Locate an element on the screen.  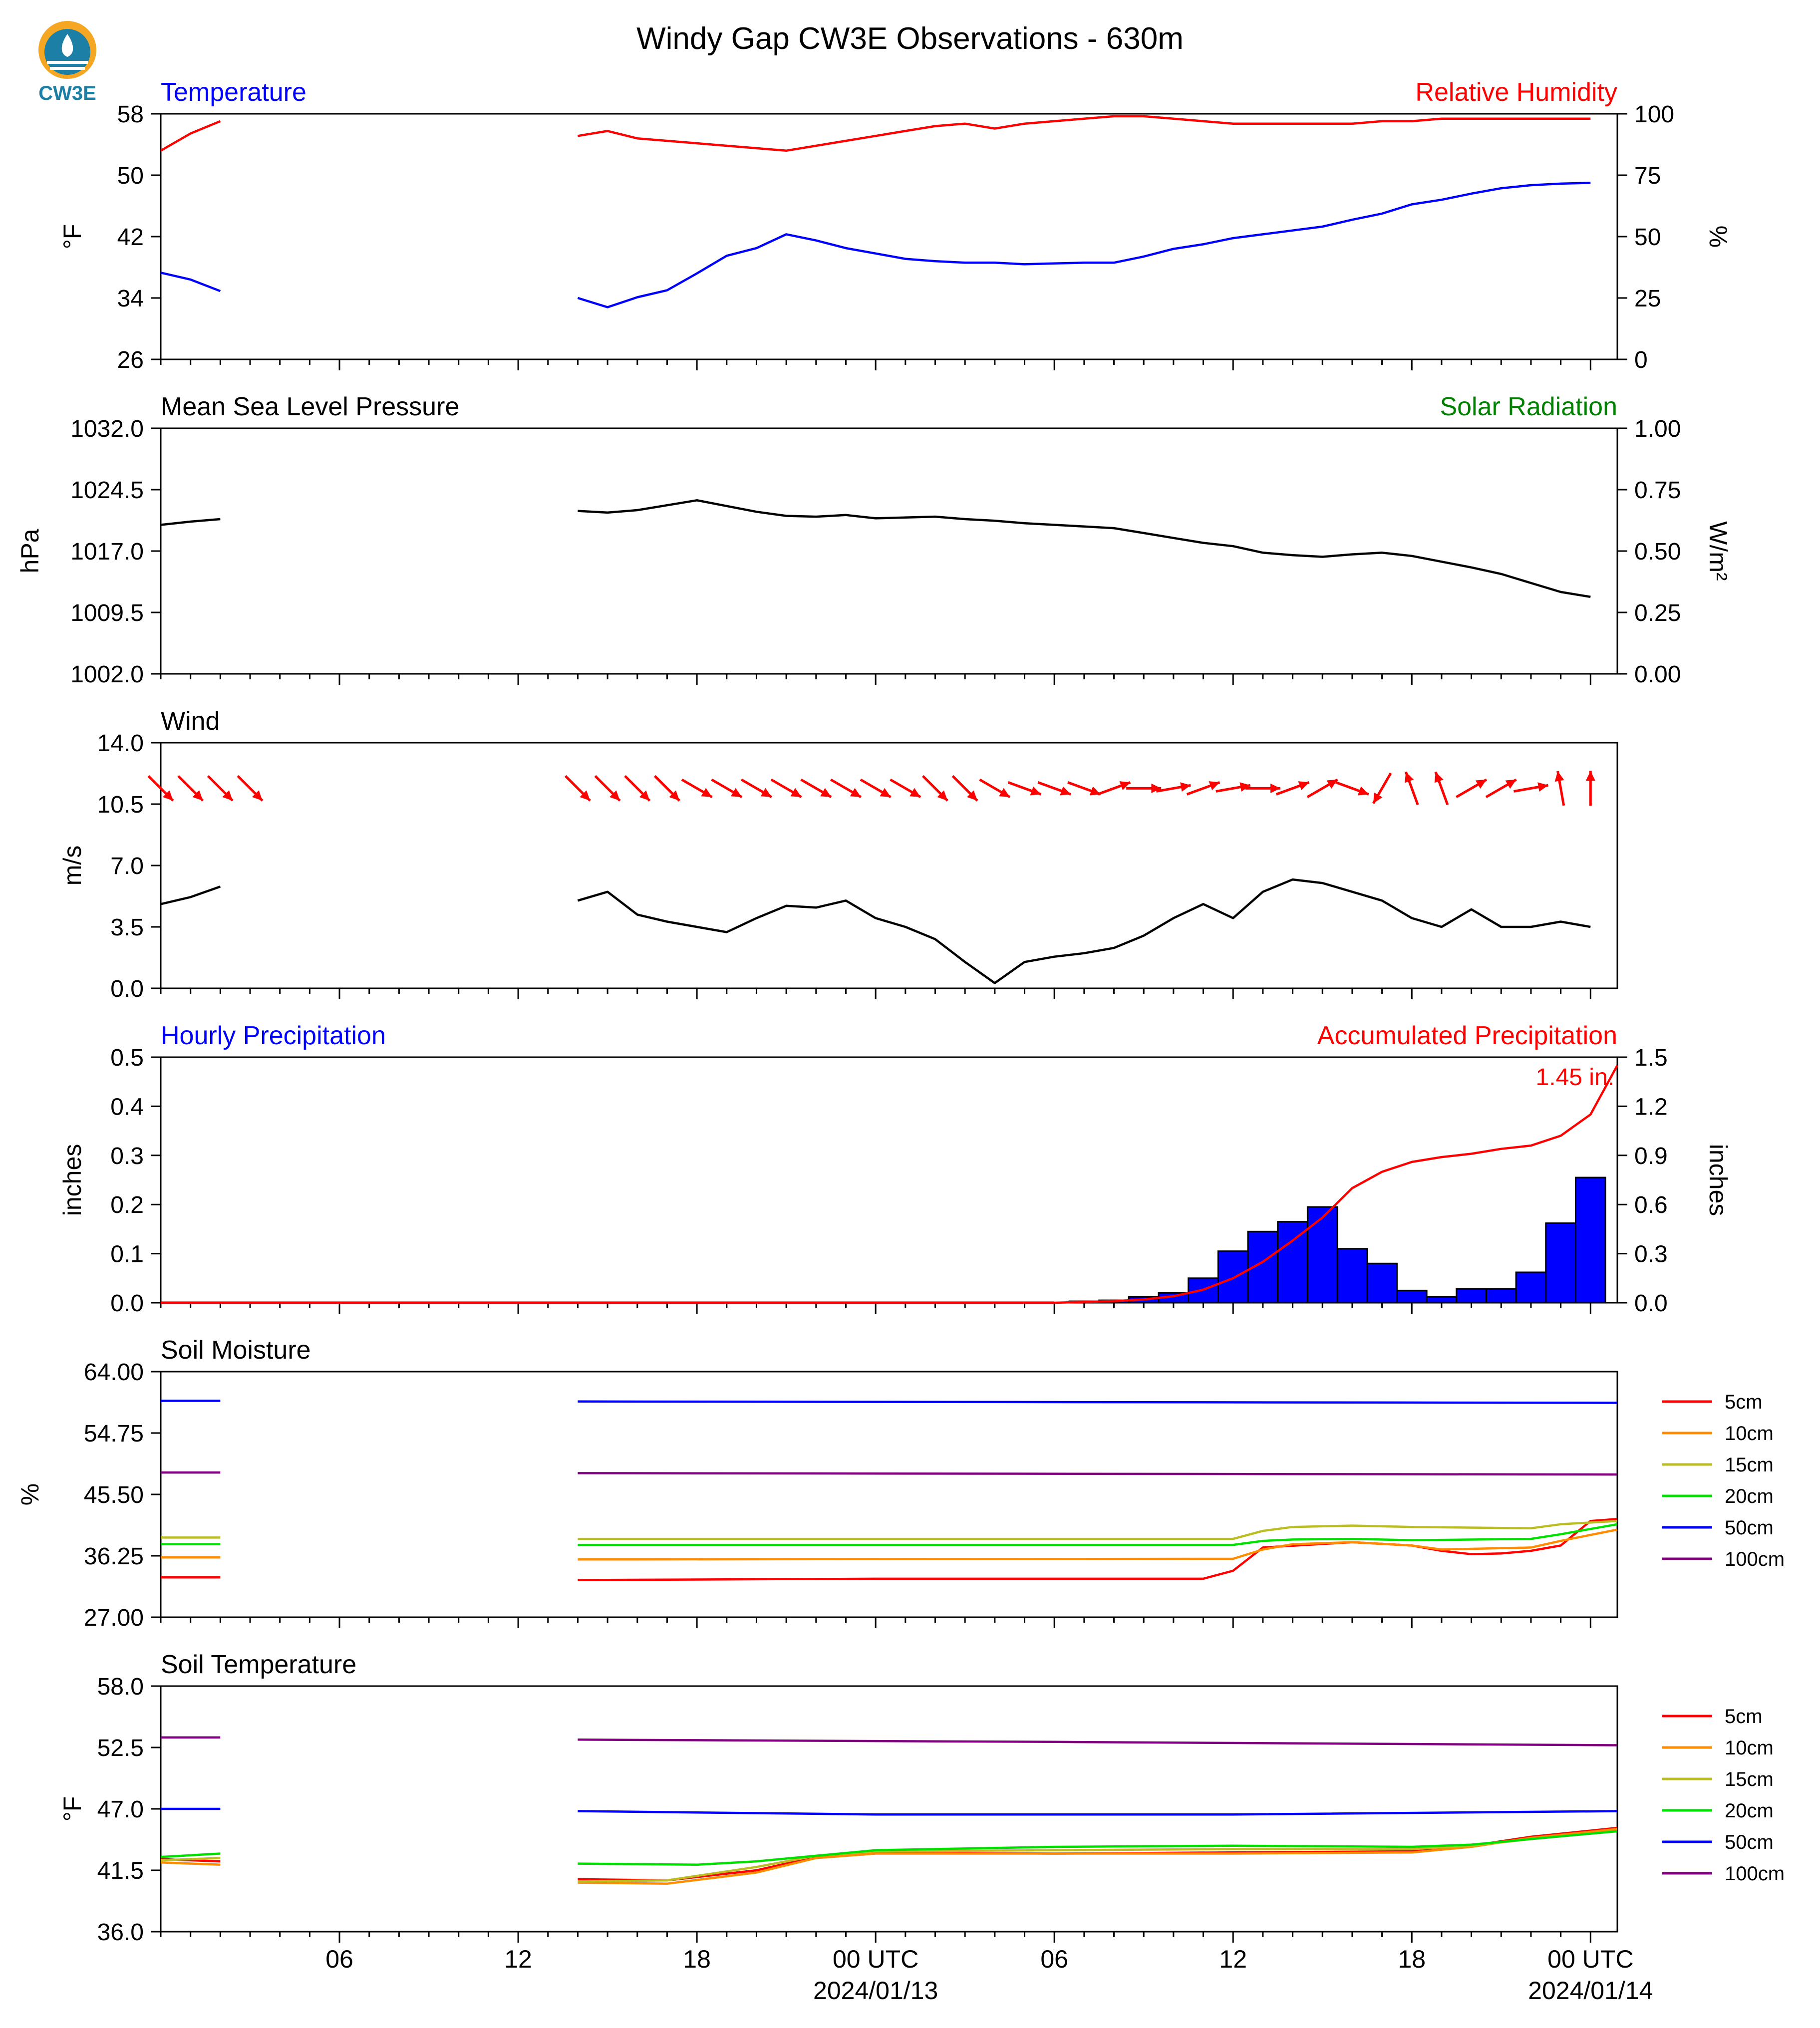
y-tick-label: 1024.5 is located at coordinates (107, 490).